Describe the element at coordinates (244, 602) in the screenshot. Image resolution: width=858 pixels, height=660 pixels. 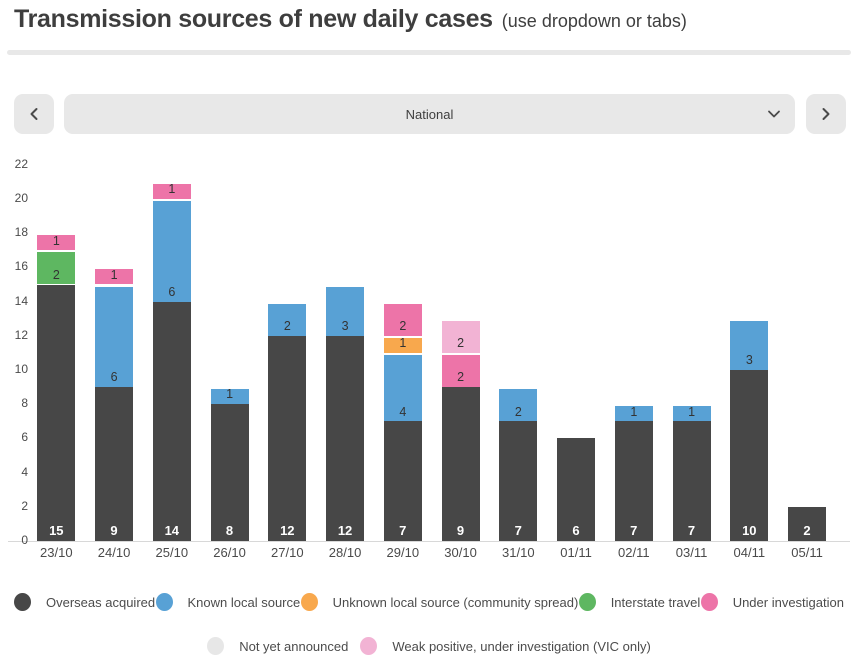
I see `legend-label: Known local source` at that location.